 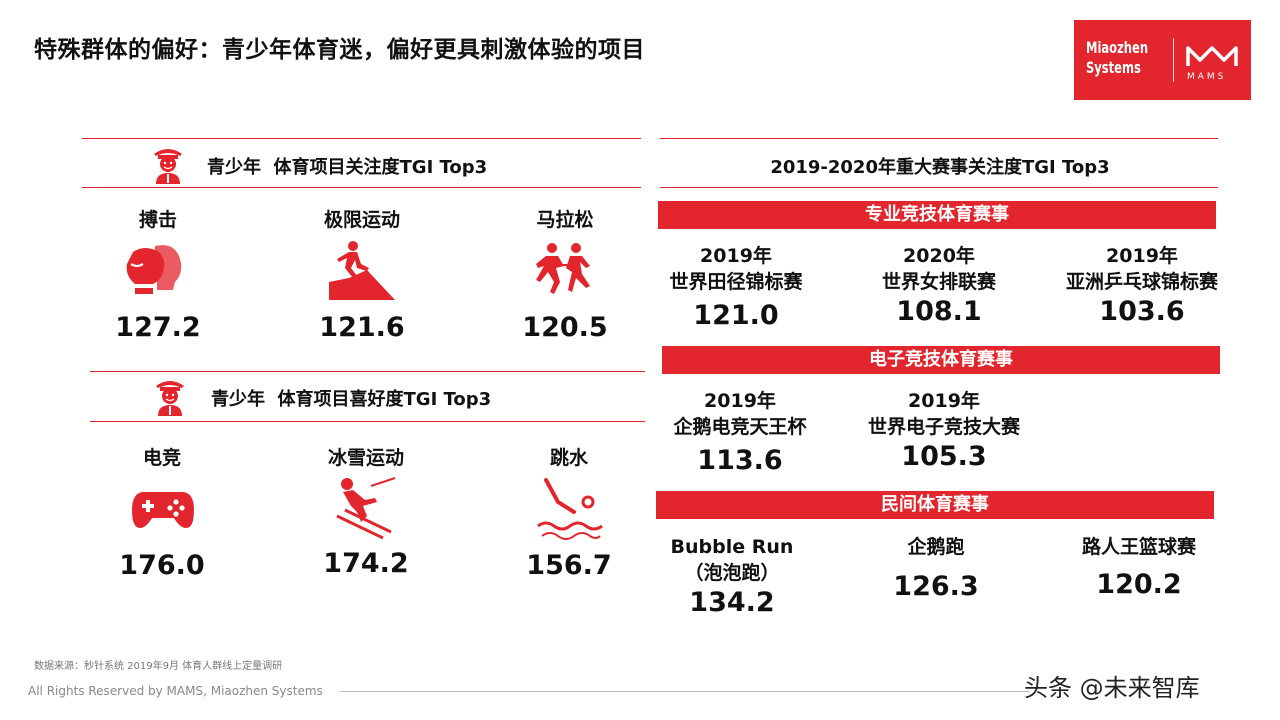 I want to click on event-year: 2020年, so click(x=939, y=256).